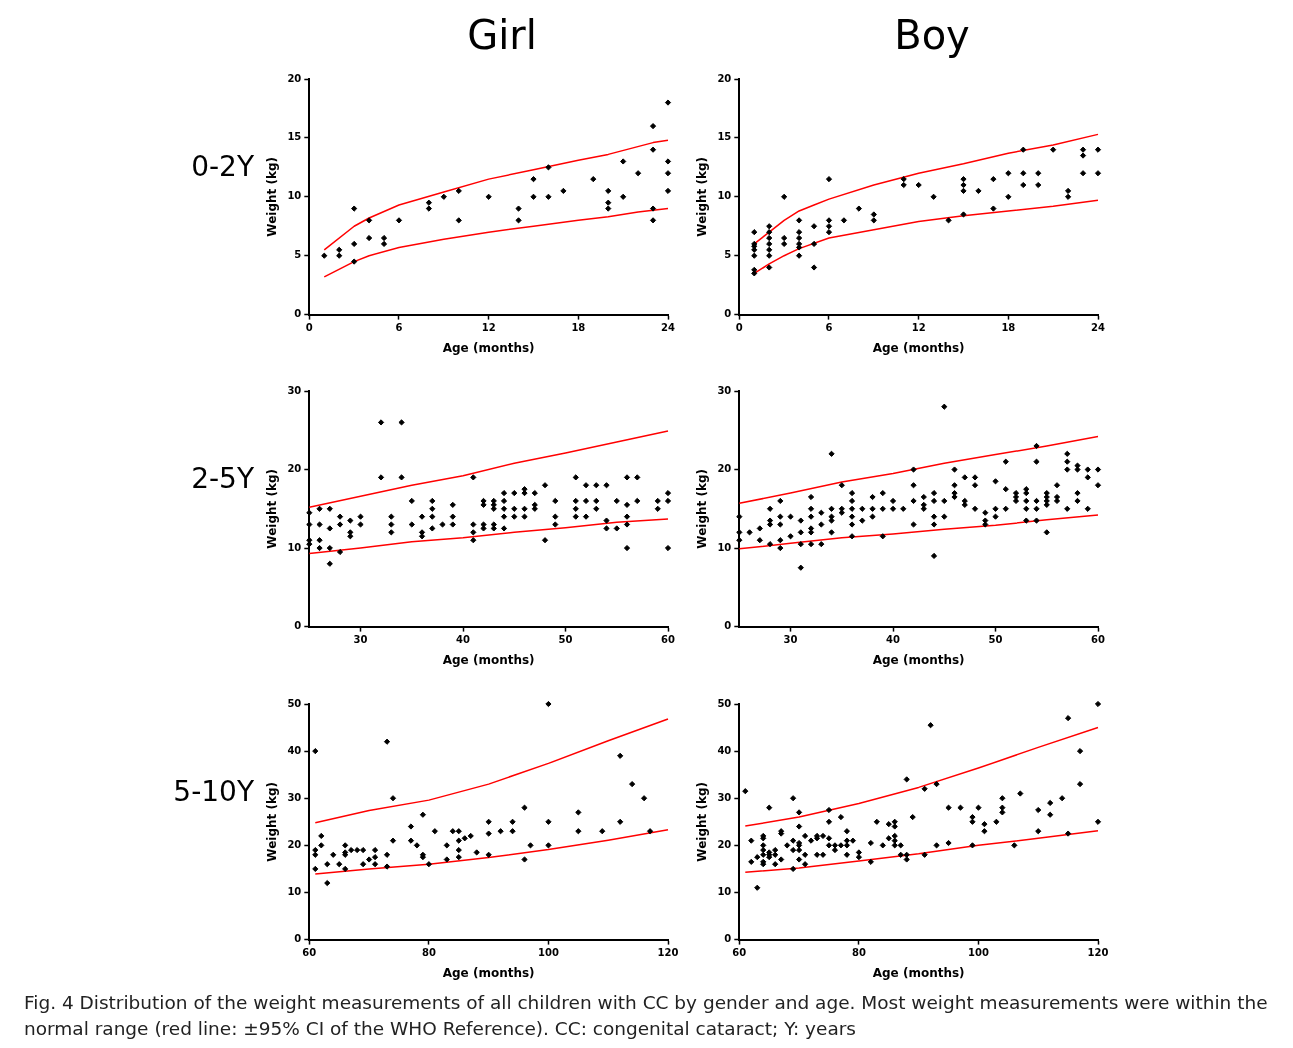 The image size is (1293, 1048). Describe the element at coordinates (724, 750) in the screenshot. I see `y-tick-label: 40` at that location.